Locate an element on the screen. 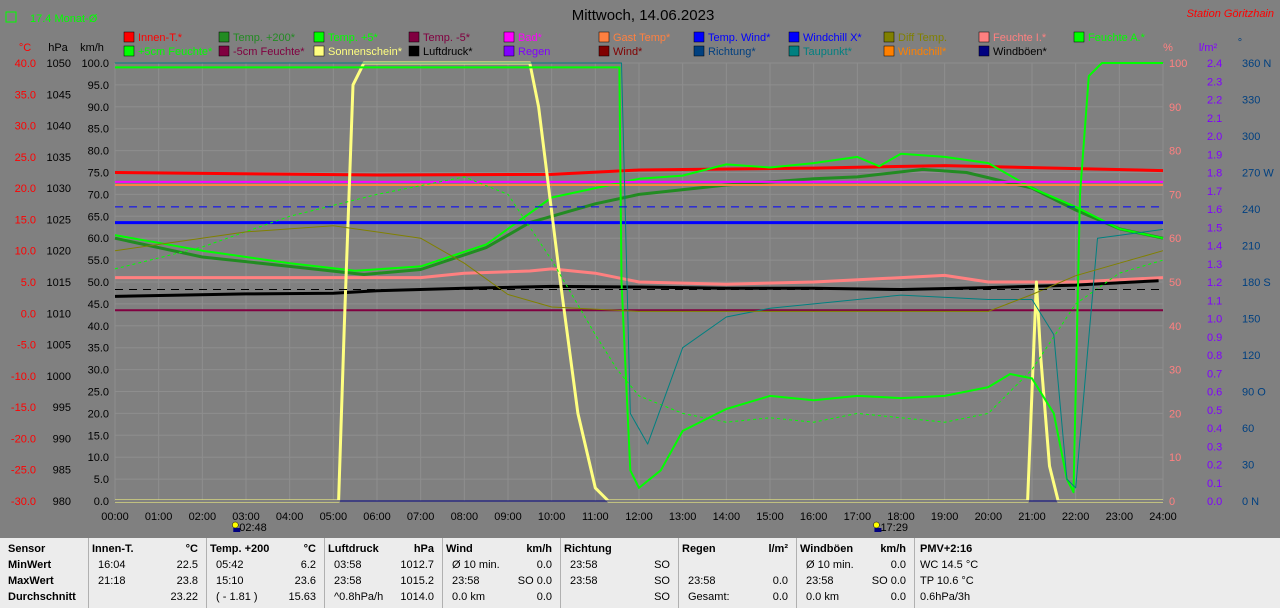 This screenshot has height=608, width=1280. stats-cell: 1014.0 is located at coordinates (417, 597).